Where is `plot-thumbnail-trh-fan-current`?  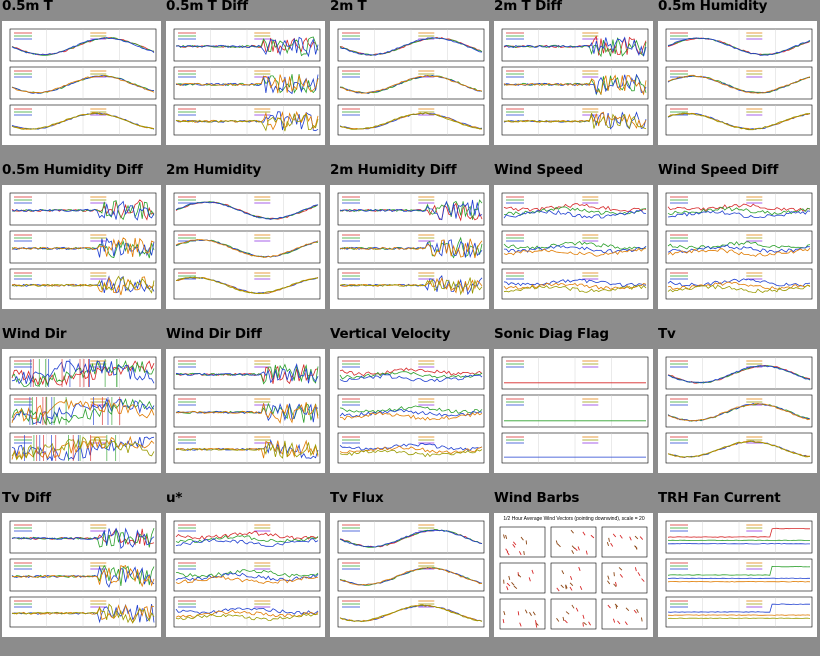
plot-thumbnail-trh-fan-current is located at coordinates (737, 575).